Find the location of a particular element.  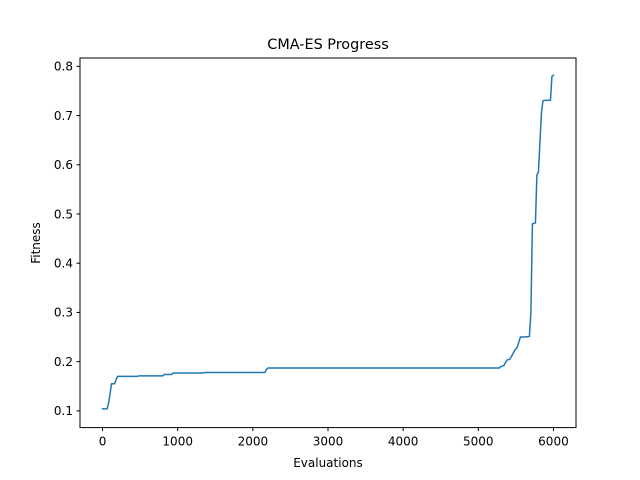

x-tick-label: 2000 is located at coordinates (253, 442).